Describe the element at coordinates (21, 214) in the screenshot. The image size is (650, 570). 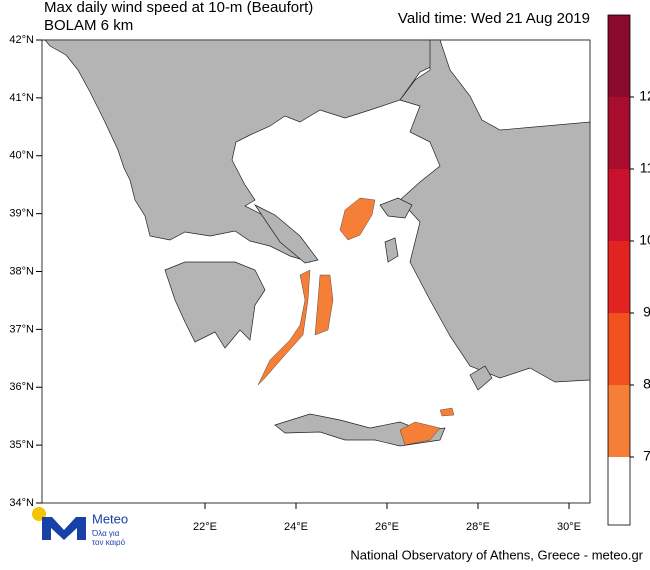
I see `lat-label: 39°N` at that location.